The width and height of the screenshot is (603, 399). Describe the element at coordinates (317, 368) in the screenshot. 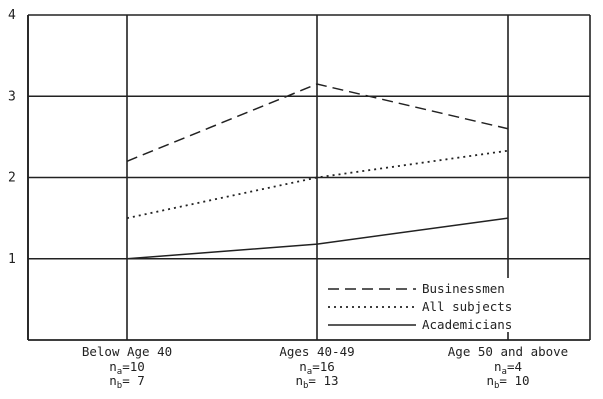

I see `sample-size-a: na=16` at that location.